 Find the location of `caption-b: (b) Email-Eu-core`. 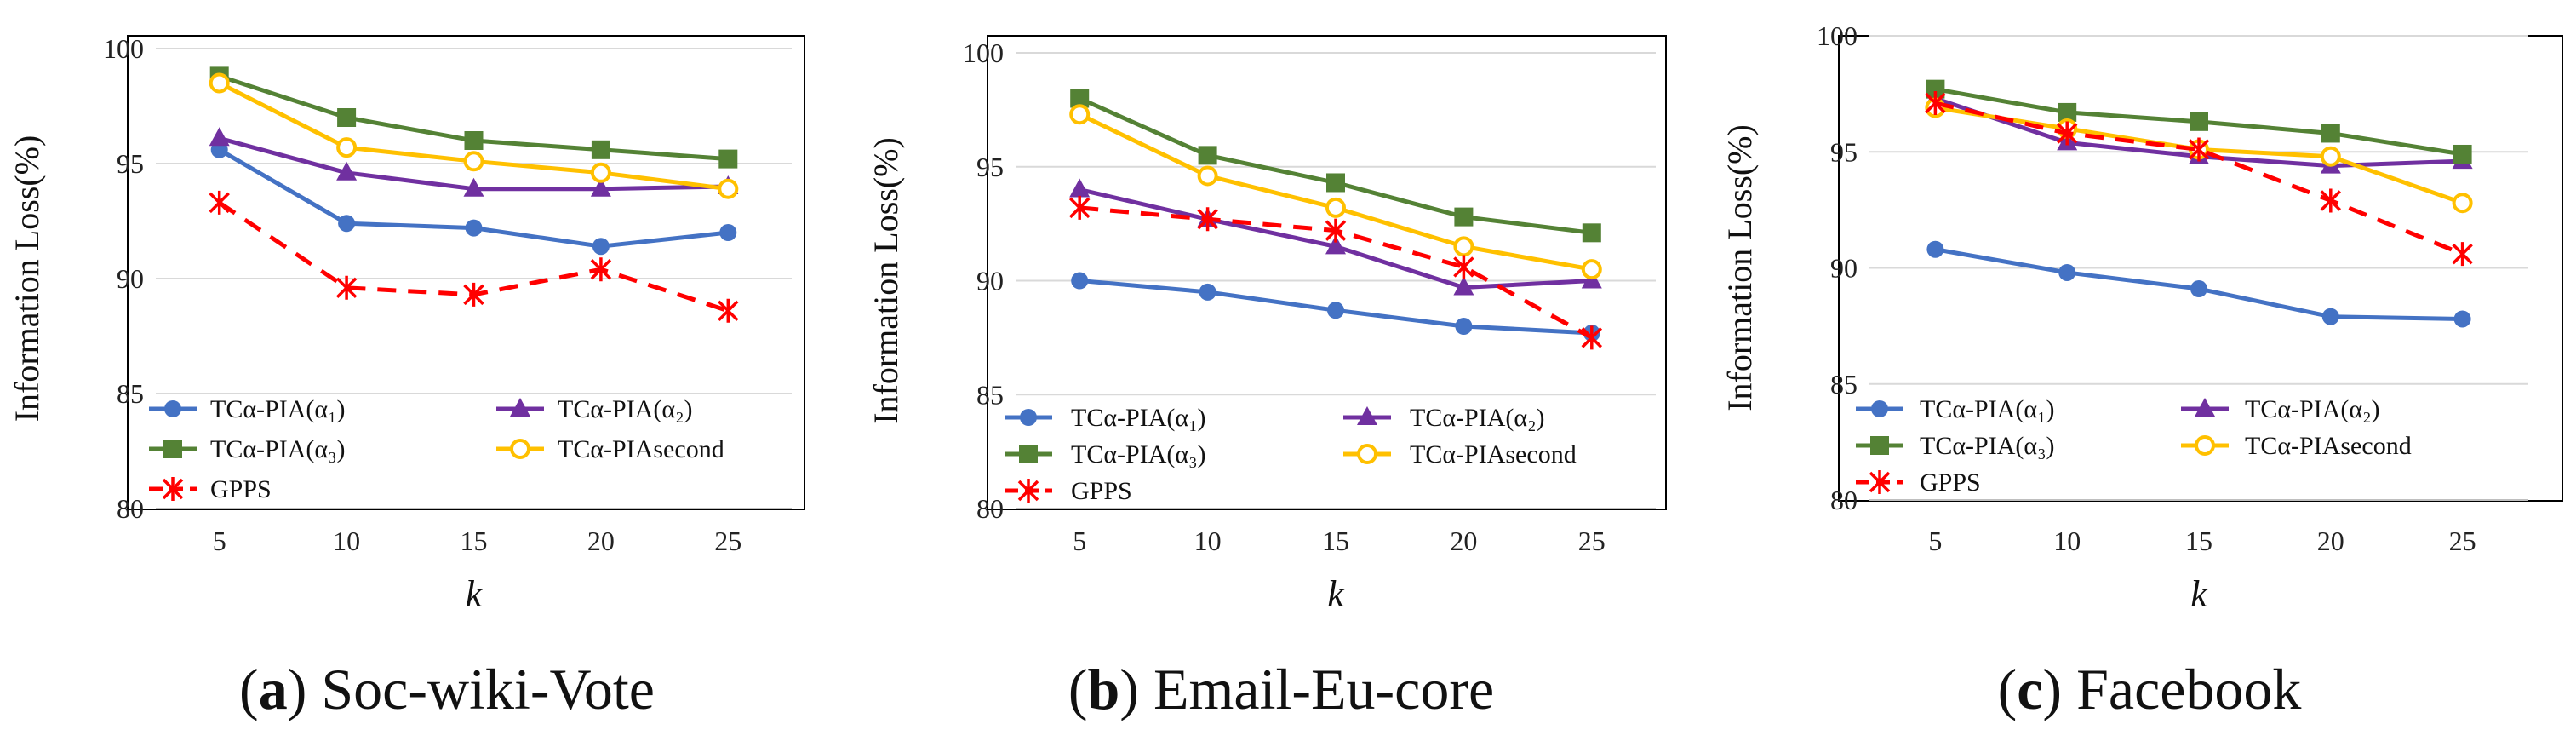

caption-b: (b) Email-Eu-core is located at coordinates (1281, 689).